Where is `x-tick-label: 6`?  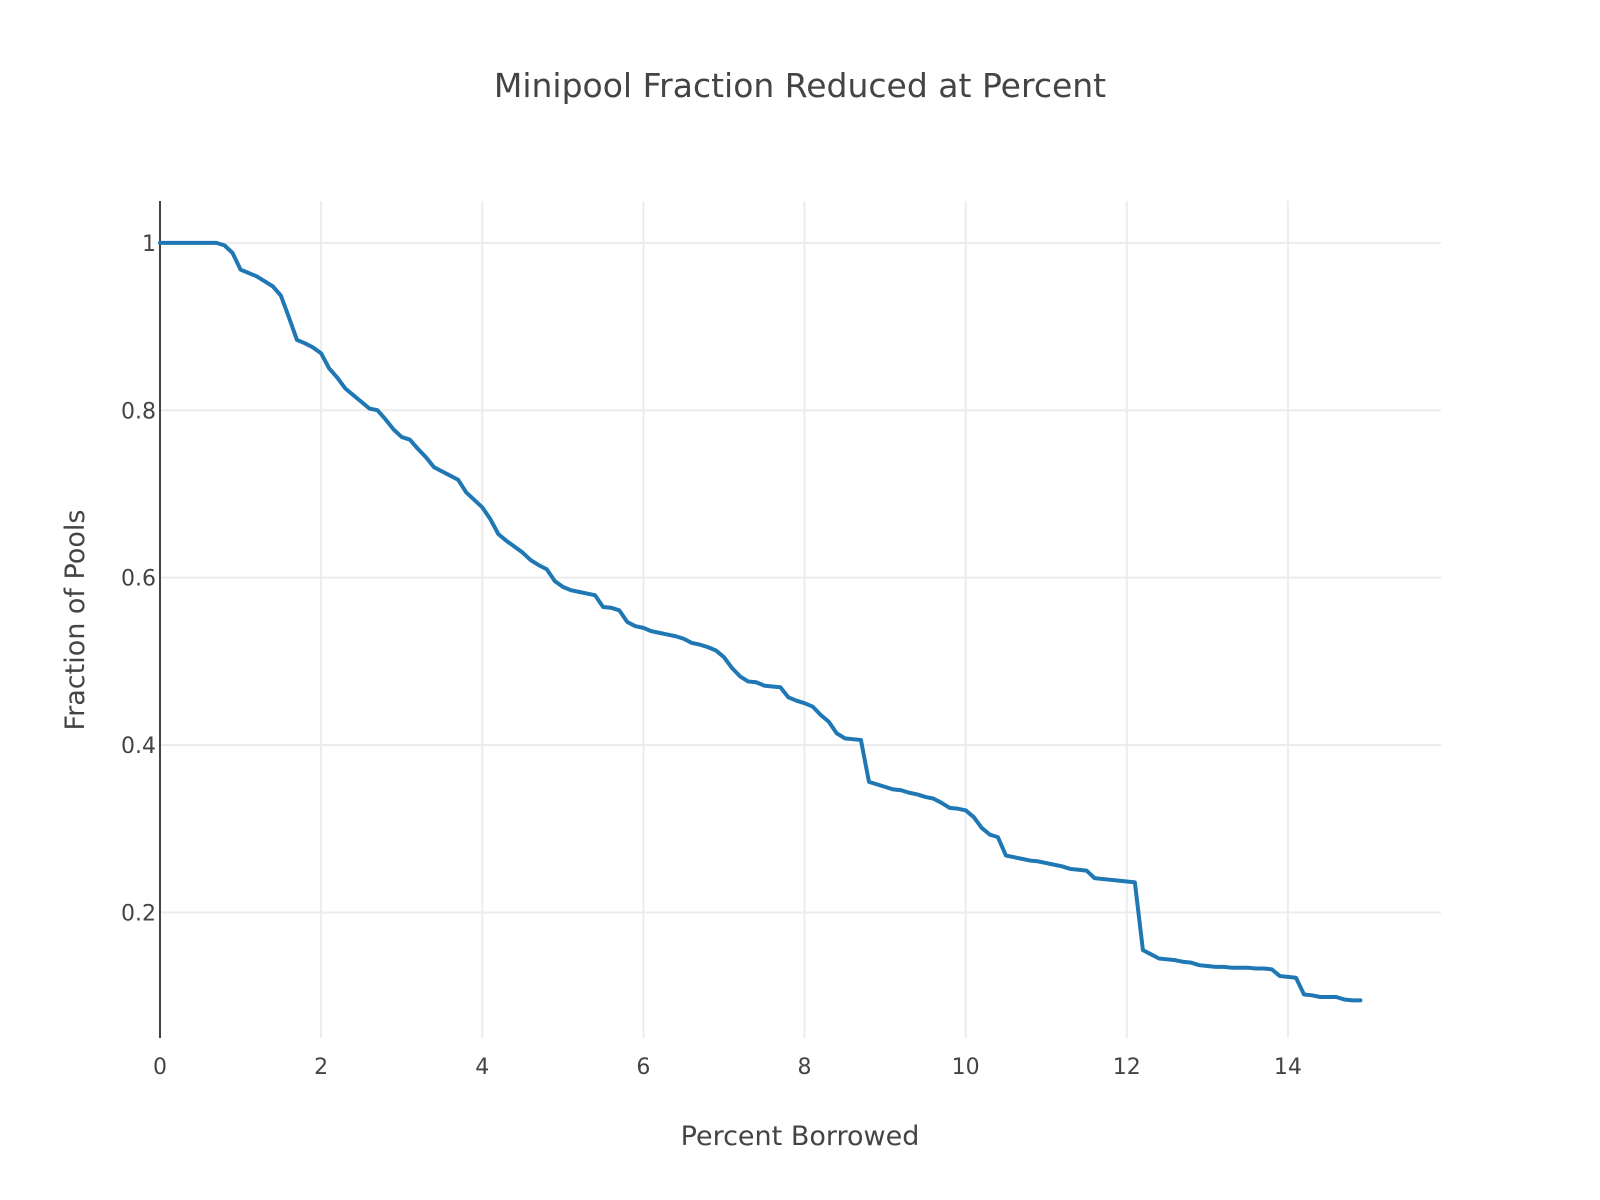 x-tick-label: 6 is located at coordinates (643, 1067).